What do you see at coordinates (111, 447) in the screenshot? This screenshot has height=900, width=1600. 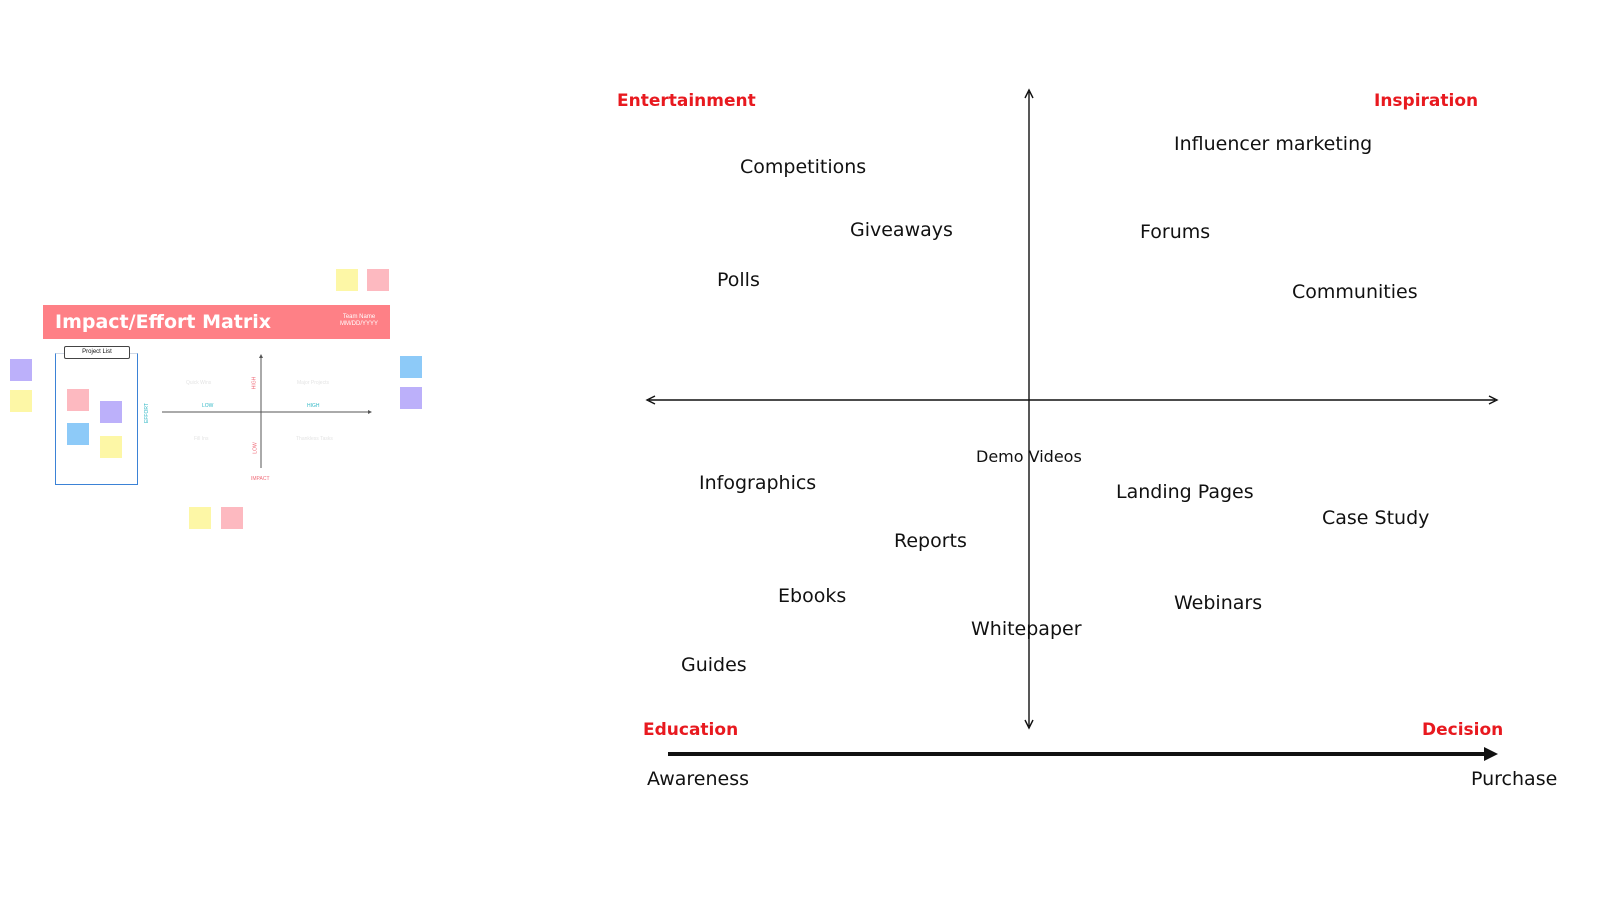 I see `project-sticky-yellow` at bounding box center [111, 447].